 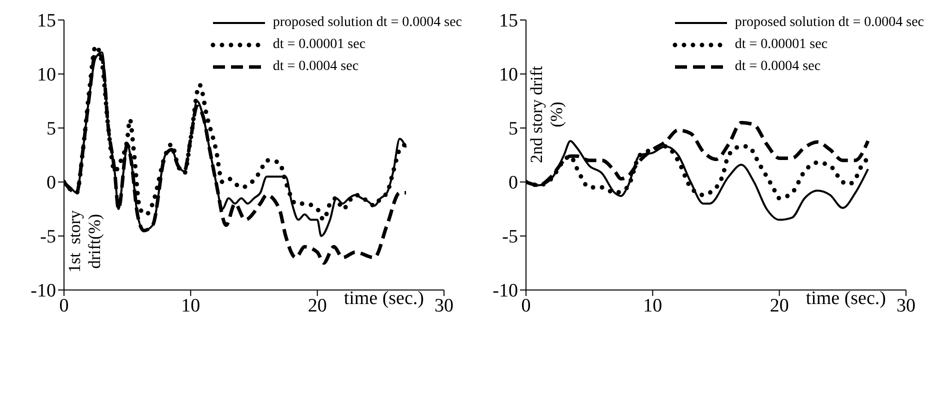 What do you see at coordinates (84, 241) in the screenshot?
I see `y-axis-title: 1st story drift(%)` at bounding box center [84, 241].